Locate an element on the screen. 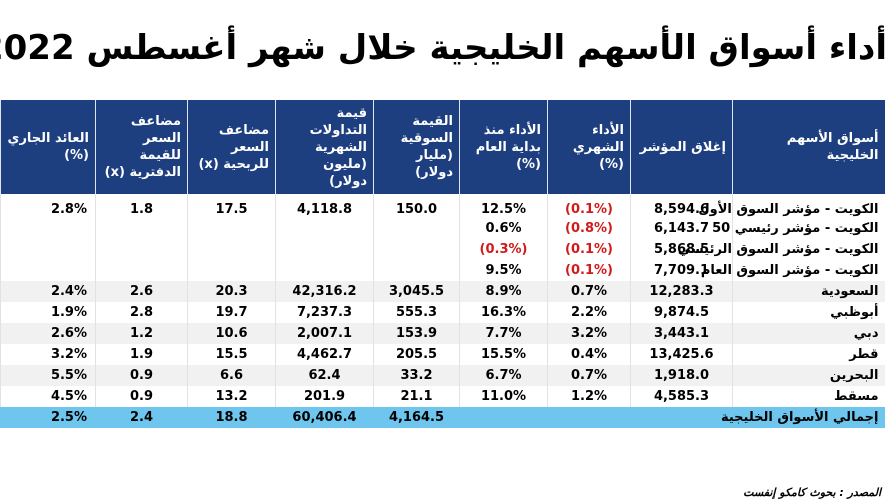 This screenshot has height=500, width=887. header-yield: العائد الجاري (%) is located at coordinates (48, 147).